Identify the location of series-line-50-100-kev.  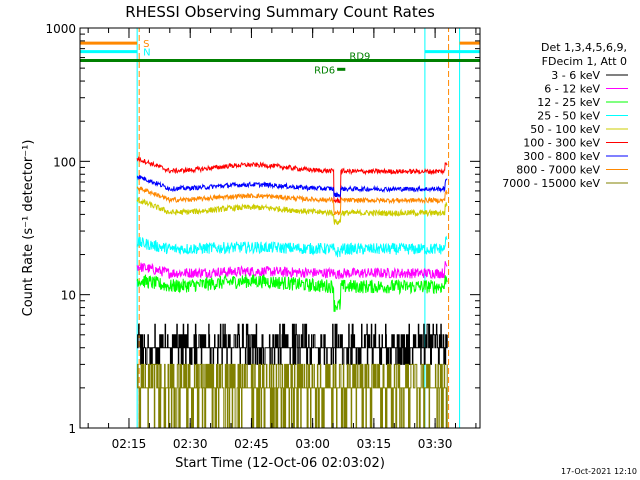
(292, 211).